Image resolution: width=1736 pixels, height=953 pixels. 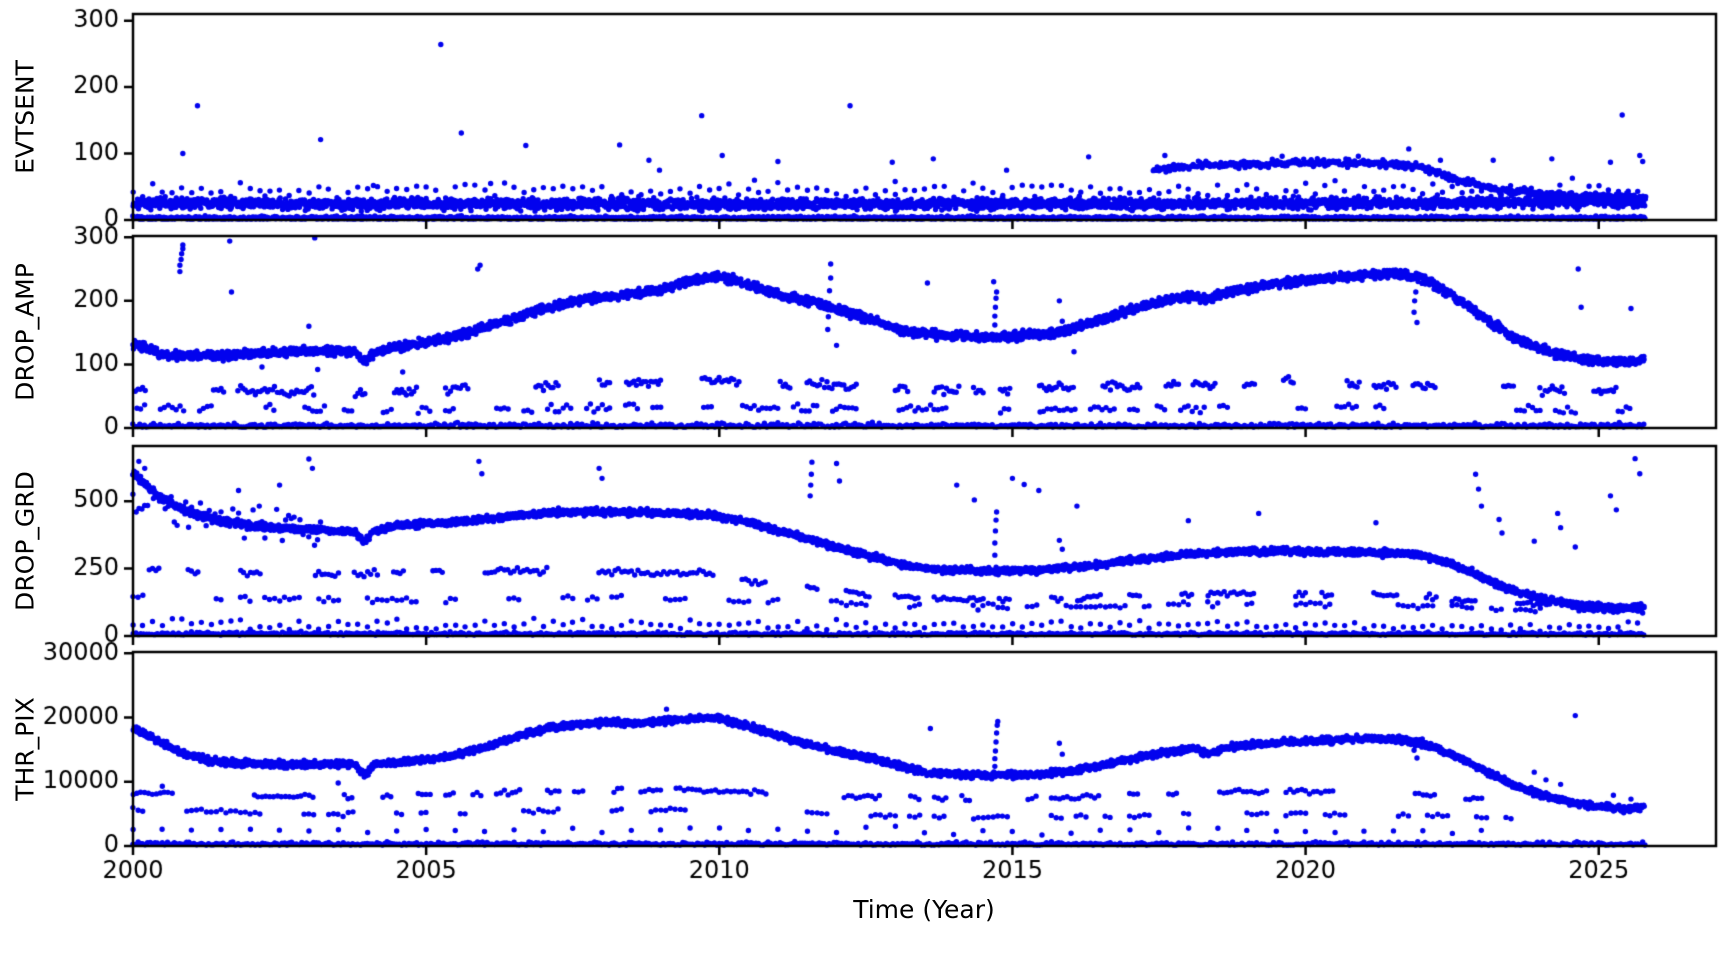 I want to click on y-axis-label-drop-grd: DROP_GRD, so click(x=25, y=541).